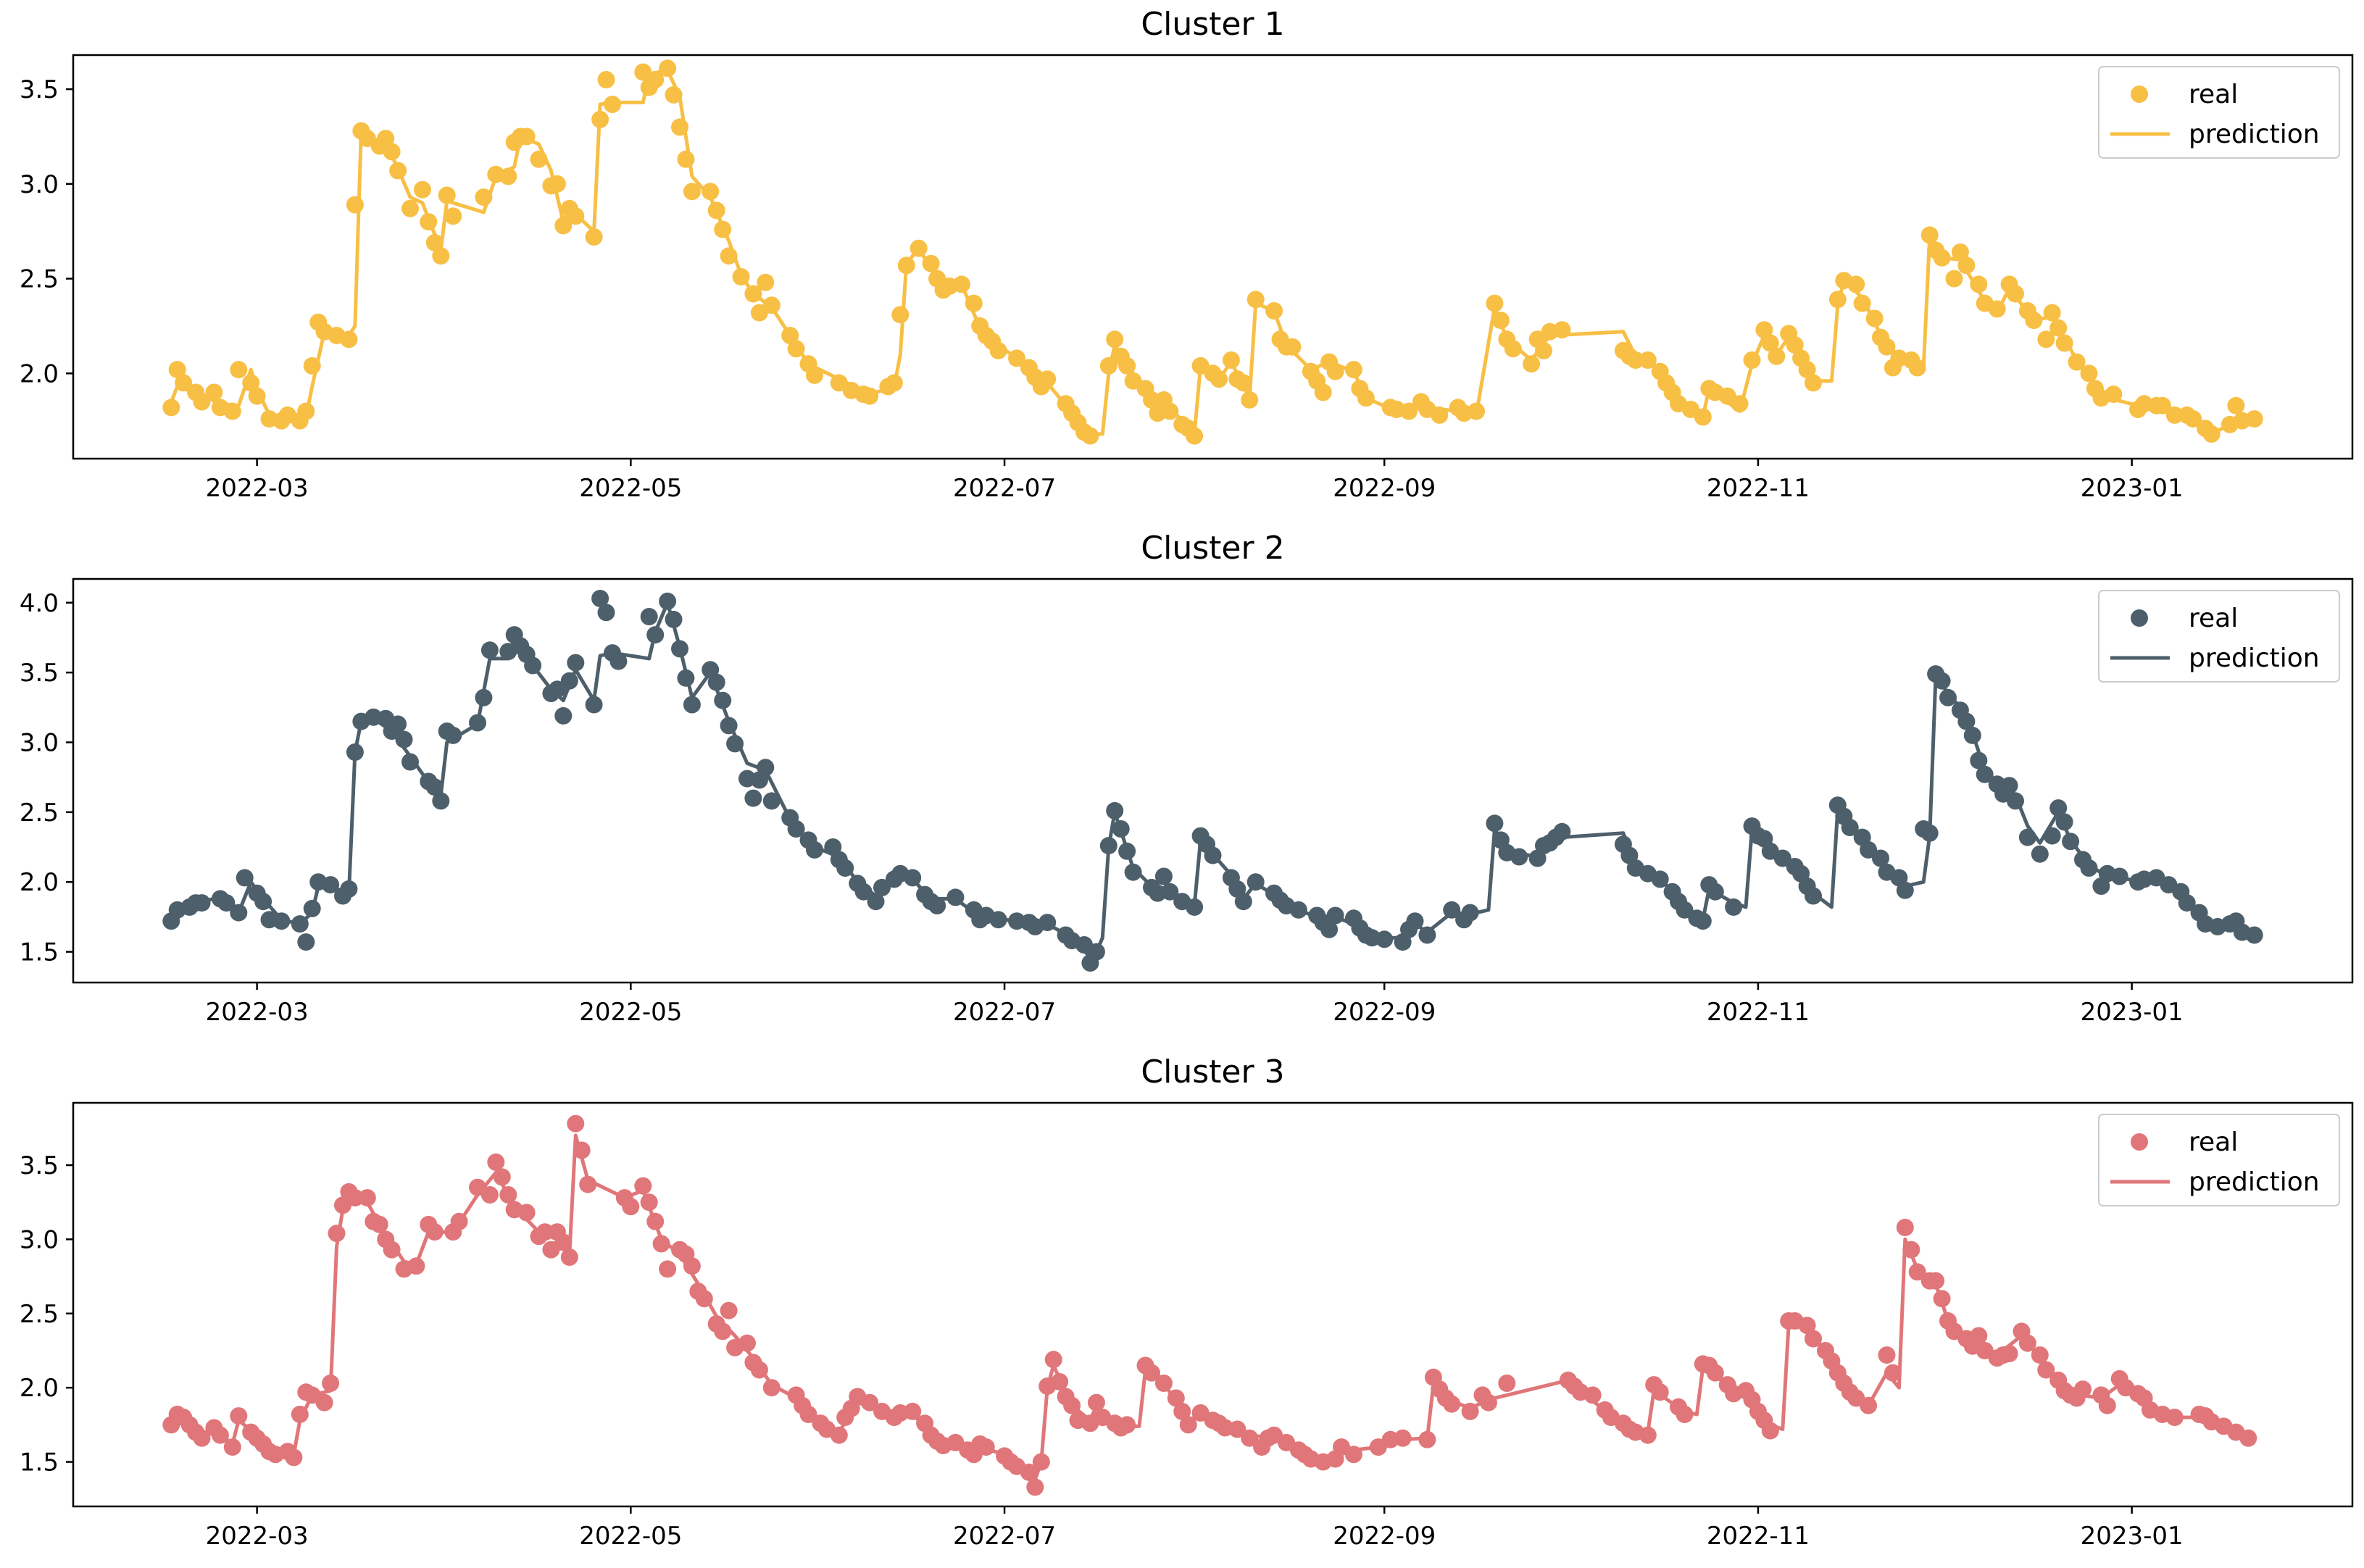 This screenshot has width=2364, height=1568. Describe the element at coordinates (39, 1462) in the screenshot. I see `y-tick-label: 1.5` at that location.